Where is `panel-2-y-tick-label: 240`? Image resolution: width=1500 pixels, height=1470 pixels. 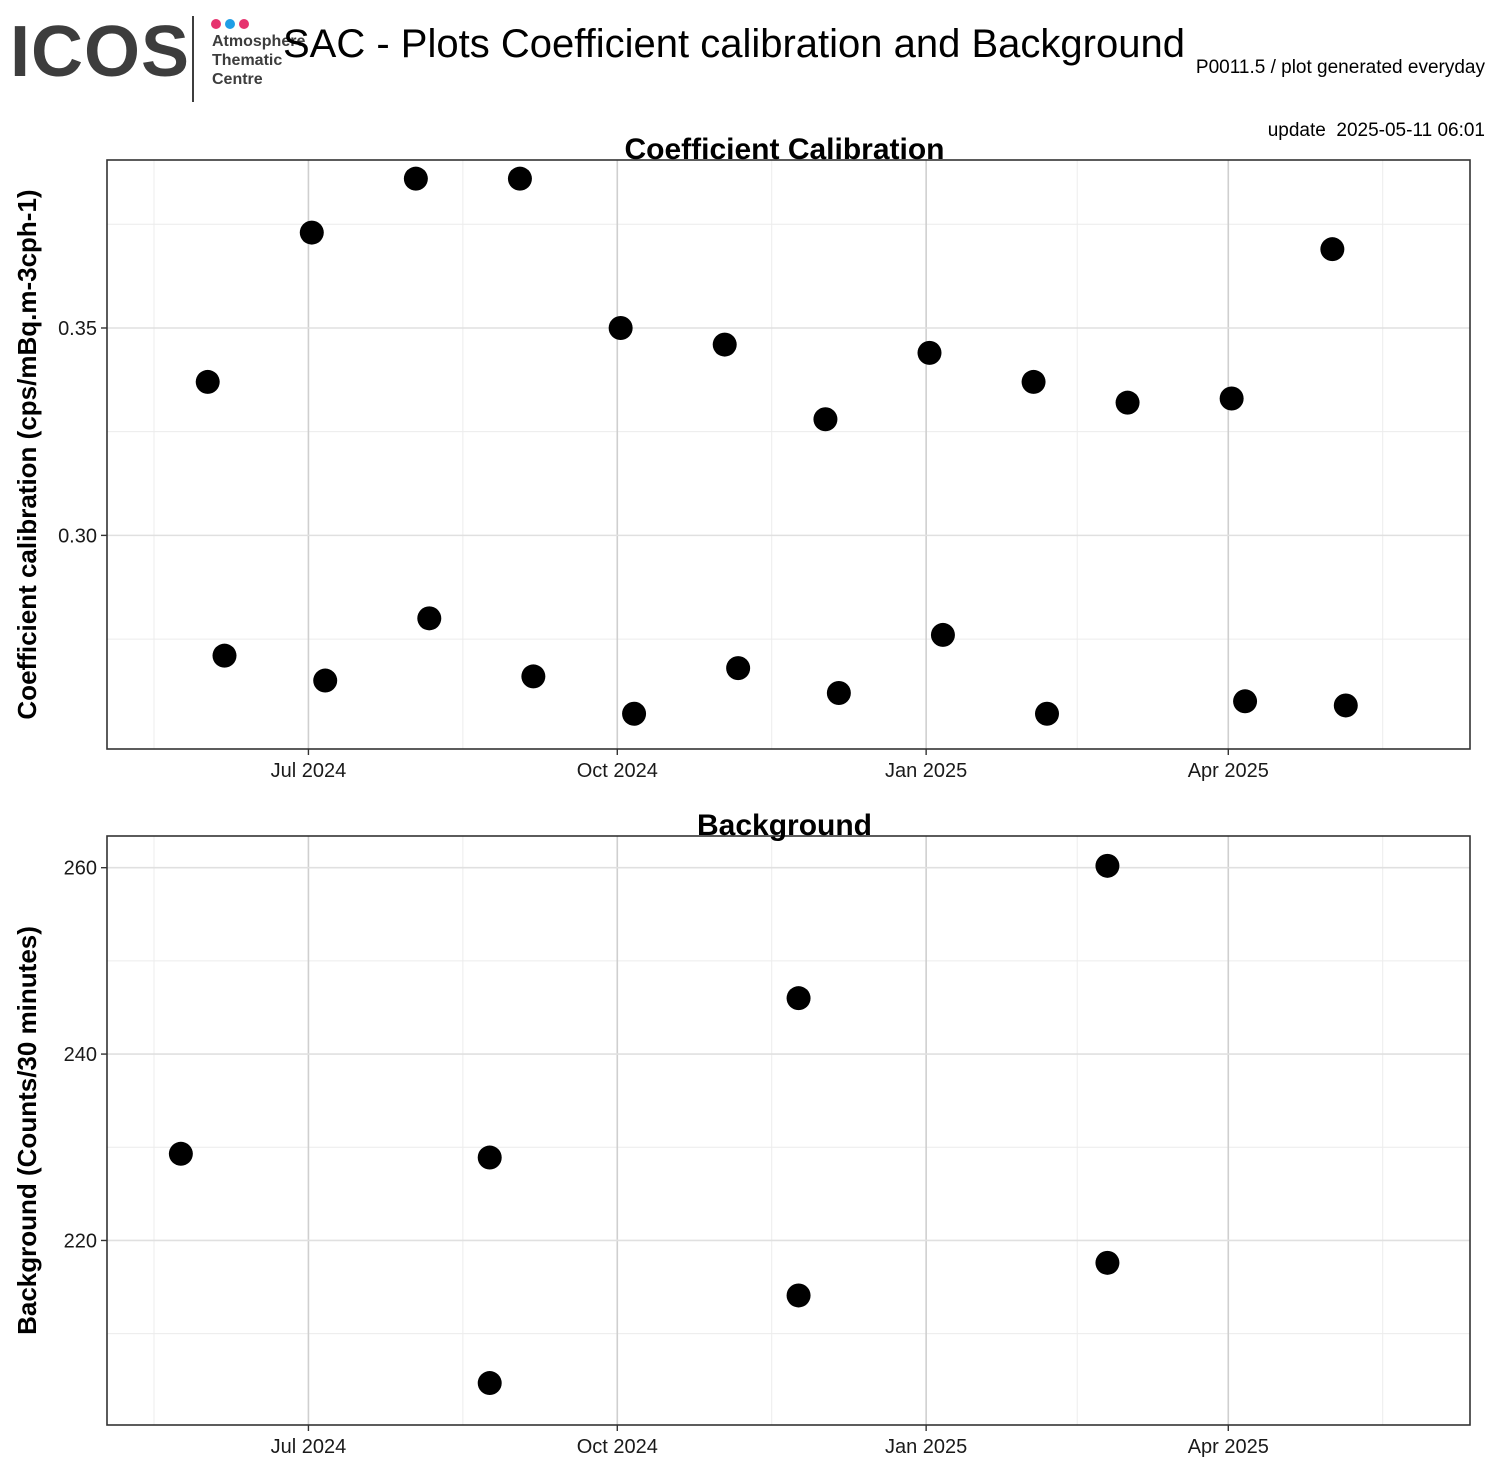
panel-2-y-tick-label: 240 is located at coordinates (80, 1055).